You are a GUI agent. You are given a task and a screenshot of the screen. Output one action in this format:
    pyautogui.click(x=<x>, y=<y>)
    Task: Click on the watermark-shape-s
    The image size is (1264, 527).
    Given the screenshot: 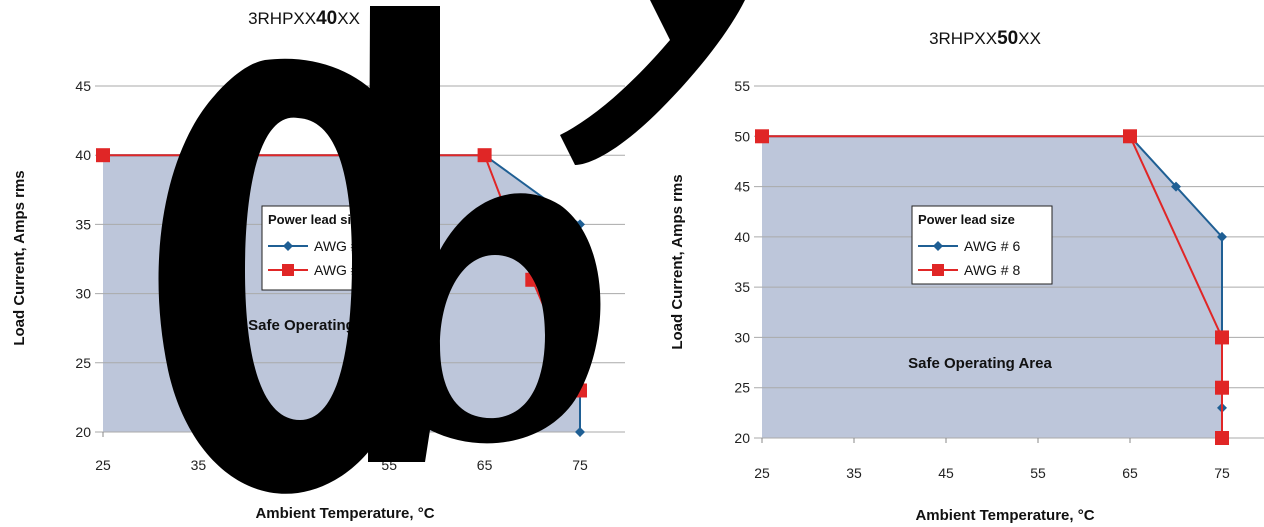 What is the action you would take?
    pyautogui.click(x=652, y=82)
    